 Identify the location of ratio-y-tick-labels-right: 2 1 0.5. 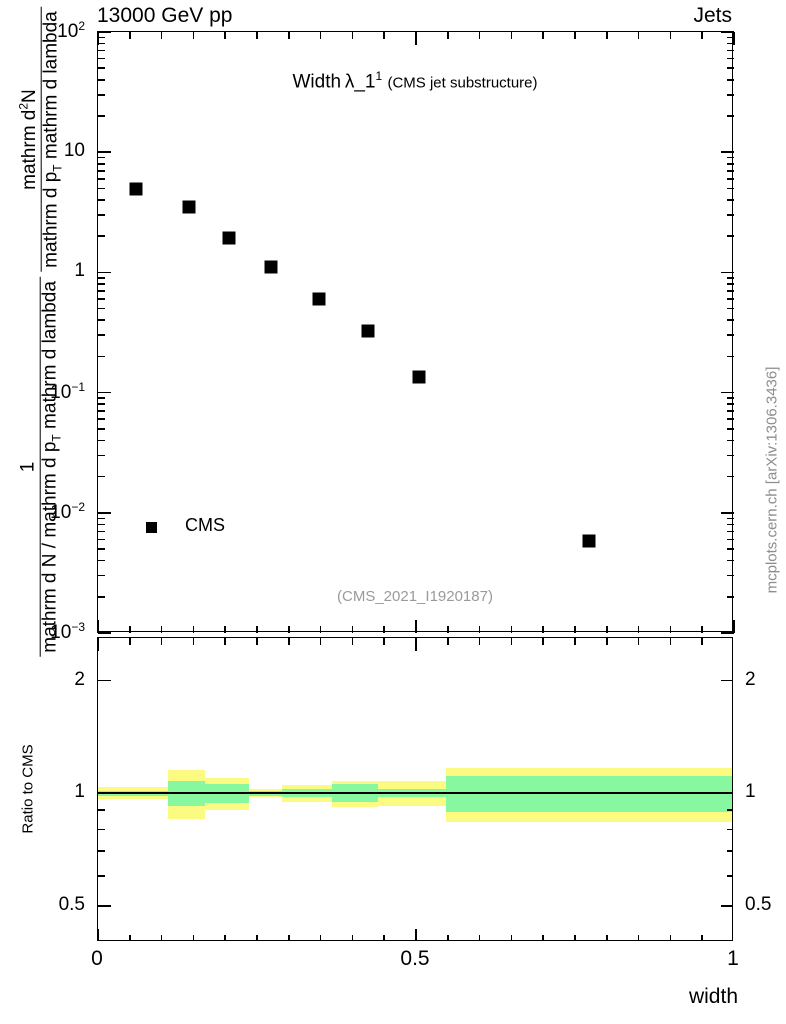
(761, 789).